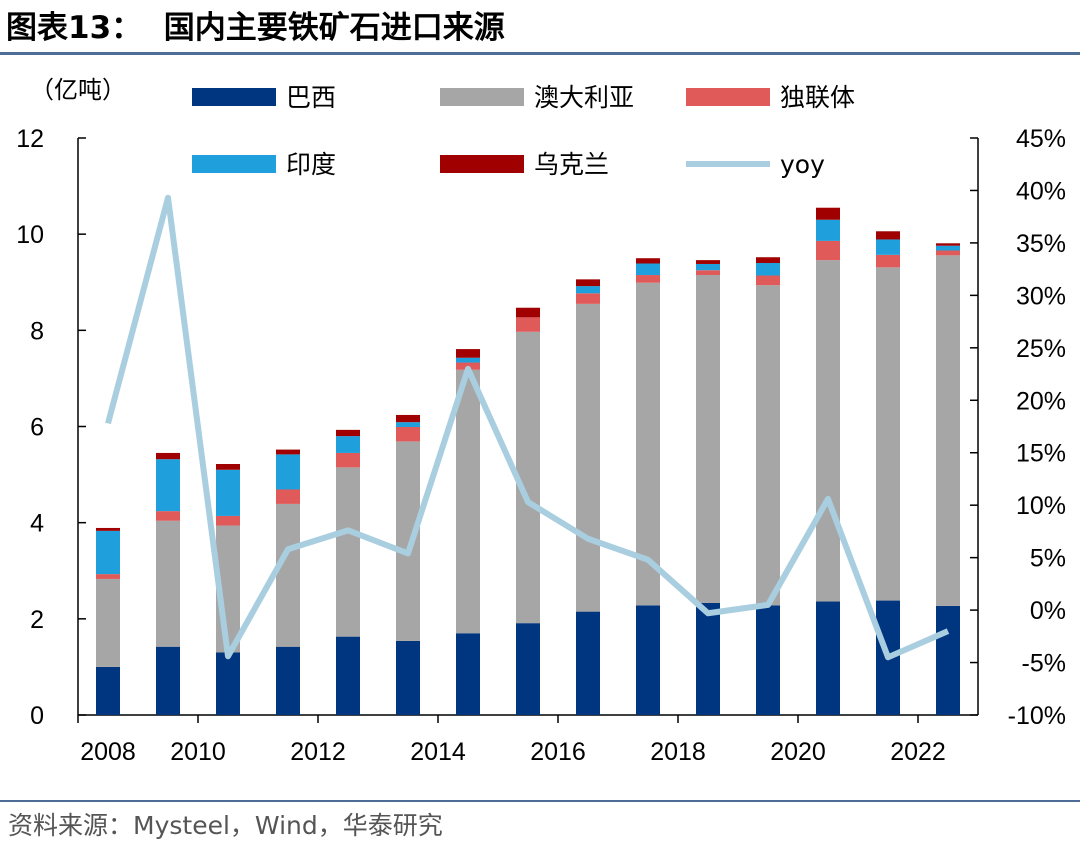  Describe the element at coordinates (37, 620) in the screenshot. I see `left-tick-label: 2` at that location.